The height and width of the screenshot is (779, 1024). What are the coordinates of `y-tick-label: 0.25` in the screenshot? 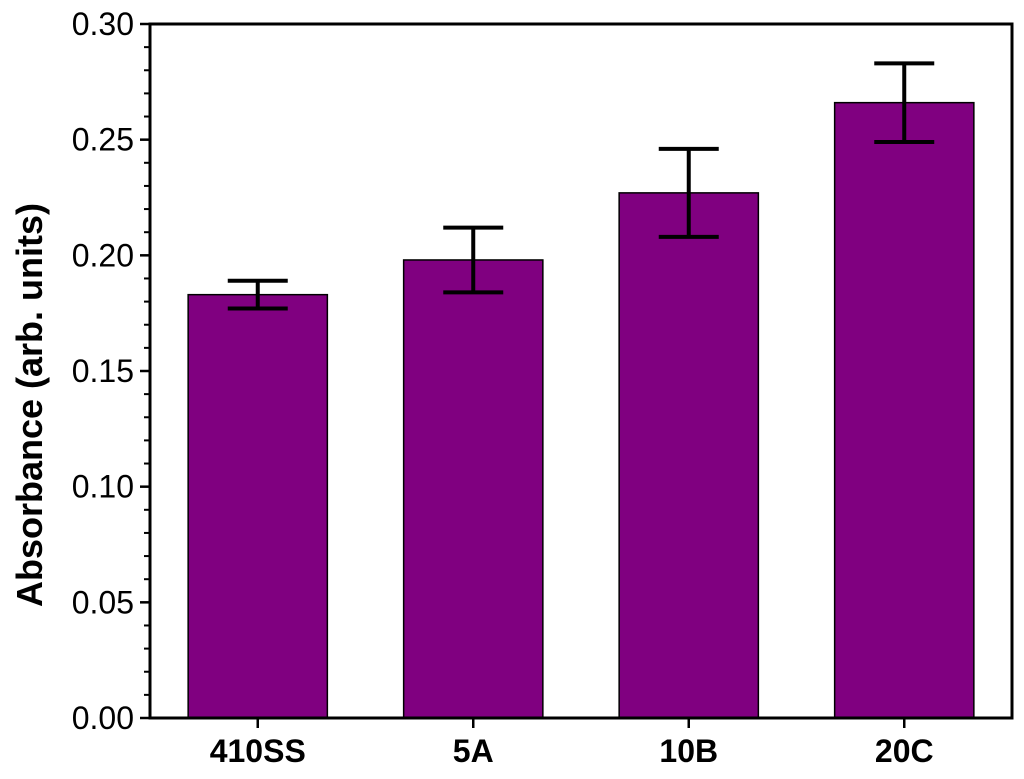 It's located at (103, 140).